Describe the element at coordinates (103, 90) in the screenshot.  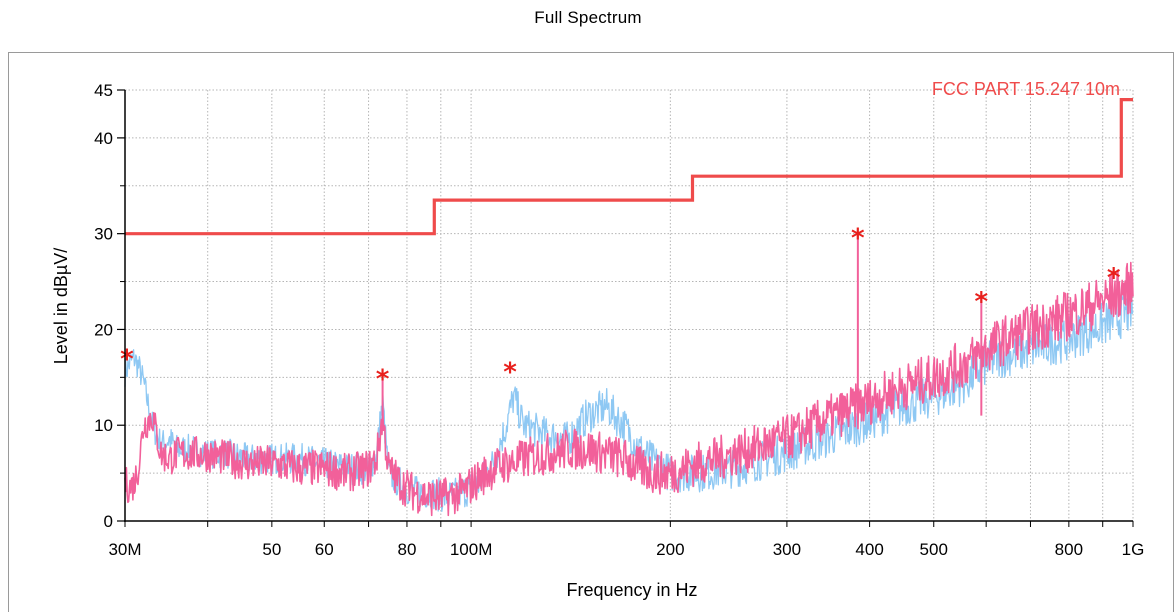
I see `y-tick-label: 45` at that location.